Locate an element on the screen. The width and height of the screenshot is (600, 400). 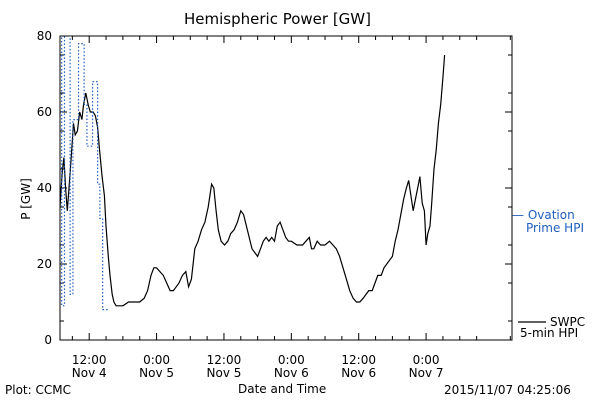
chart-title: Hemispheric Power [GW] is located at coordinates (277, 19).